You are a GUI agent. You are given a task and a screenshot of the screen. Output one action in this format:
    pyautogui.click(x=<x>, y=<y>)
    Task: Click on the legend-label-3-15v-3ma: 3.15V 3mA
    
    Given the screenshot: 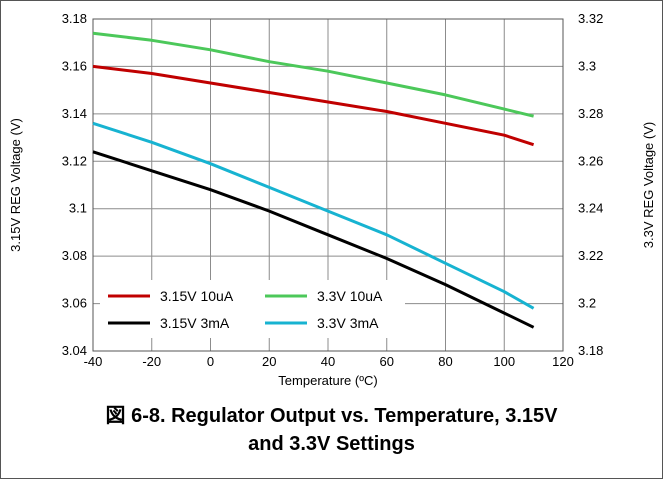 What is the action you would take?
    pyautogui.click(x=195, y=323)
    